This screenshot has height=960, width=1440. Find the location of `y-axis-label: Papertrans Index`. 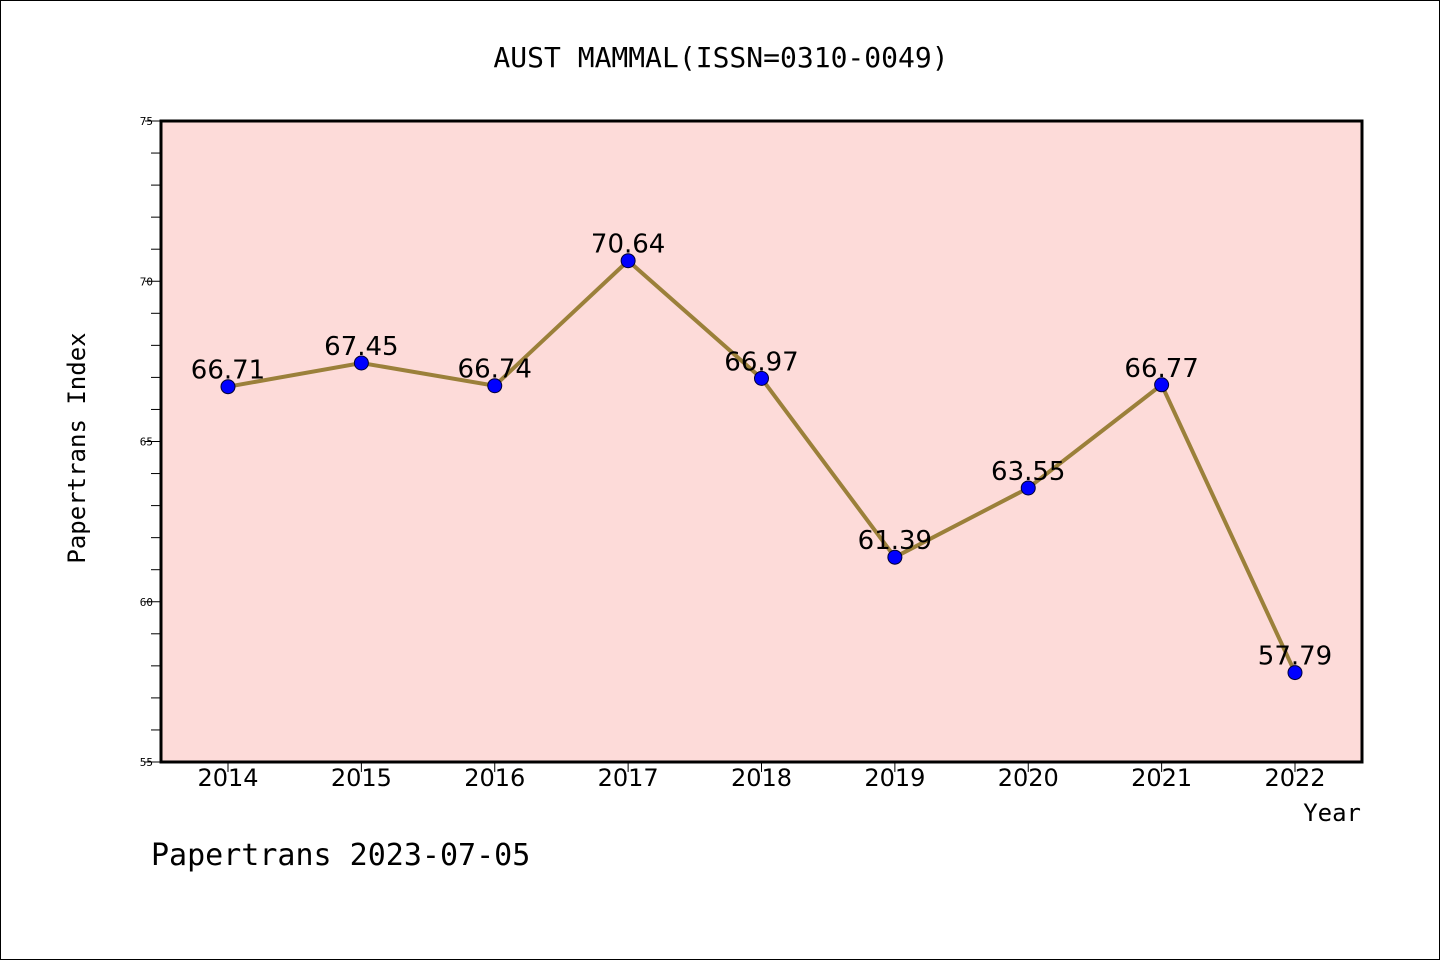

y-axis-label: Papertrans Index is located at coordinates (77, 447).